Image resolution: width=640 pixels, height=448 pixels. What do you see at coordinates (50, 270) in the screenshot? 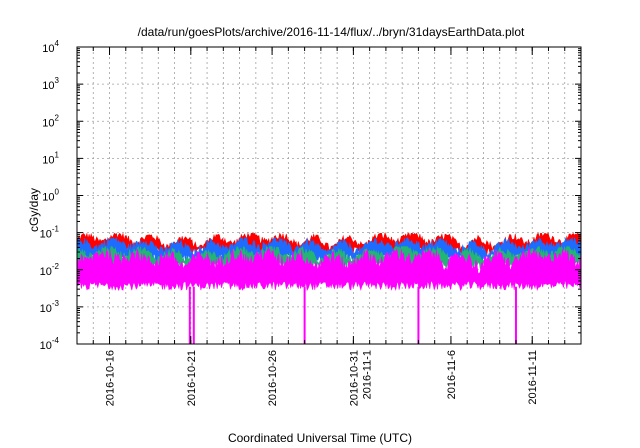
I see `y-tick-label: 10⁻²` at bounding box center [50, 270].